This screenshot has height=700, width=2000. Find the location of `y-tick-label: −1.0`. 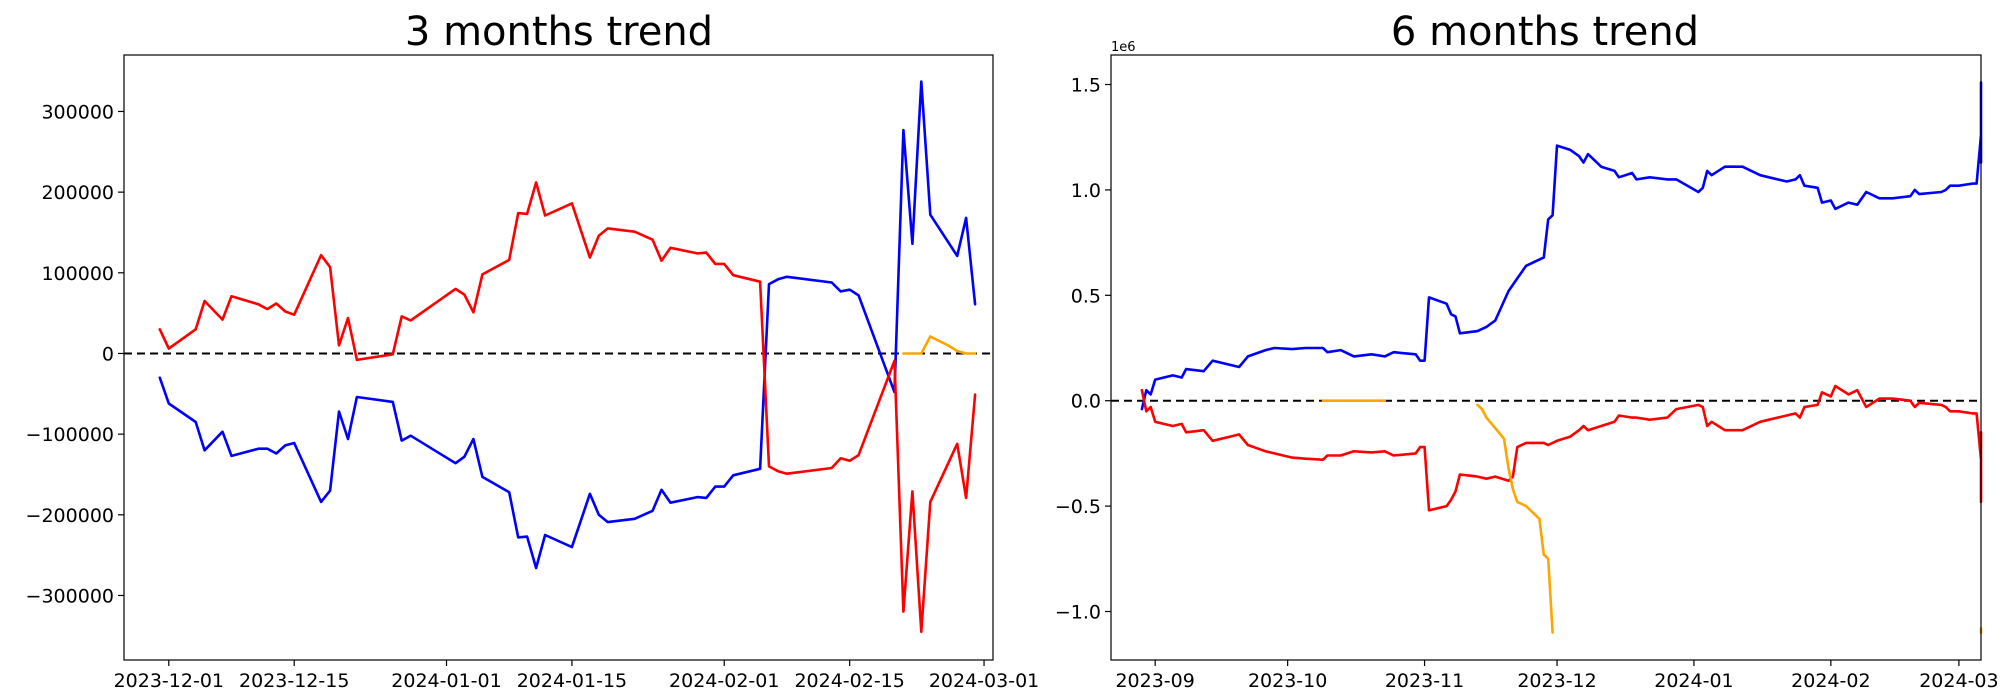

y-tick-label: −1.0 is located at coordinates (1078, 613).